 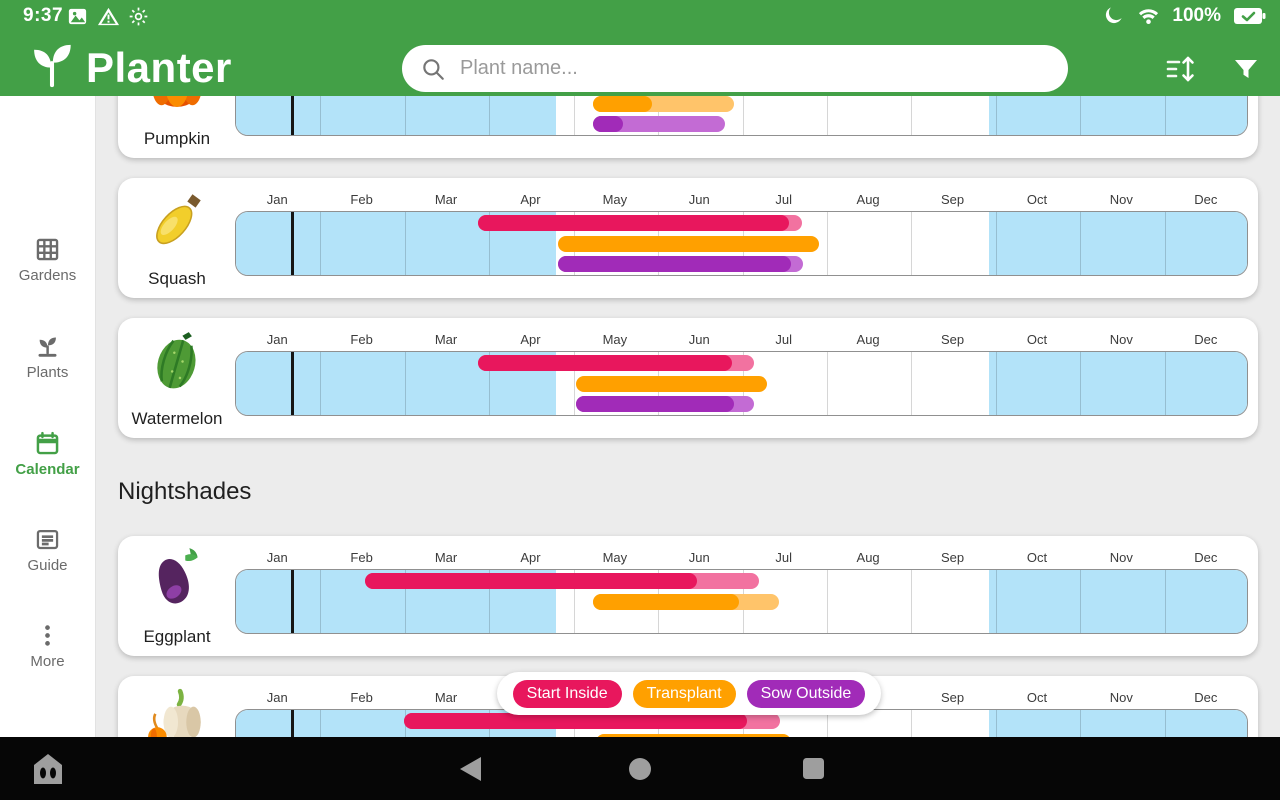 What do you see at coordinates (1113, 15) in the screenshot?
I see `do-not-disturb-moon-icon` at bounding box center [1113, 15].